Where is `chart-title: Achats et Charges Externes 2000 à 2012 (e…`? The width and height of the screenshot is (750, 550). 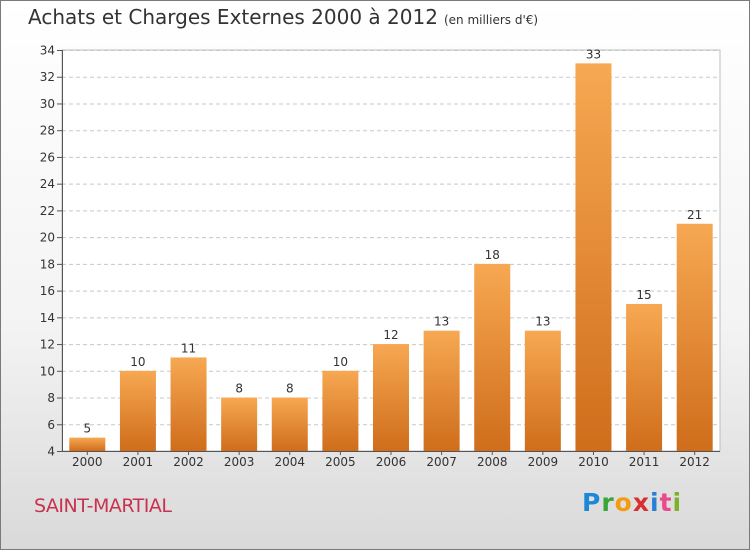
chart-title: Achats et Charges Externes 2000 à 2012 (e… is located at coordinates (283, 17).